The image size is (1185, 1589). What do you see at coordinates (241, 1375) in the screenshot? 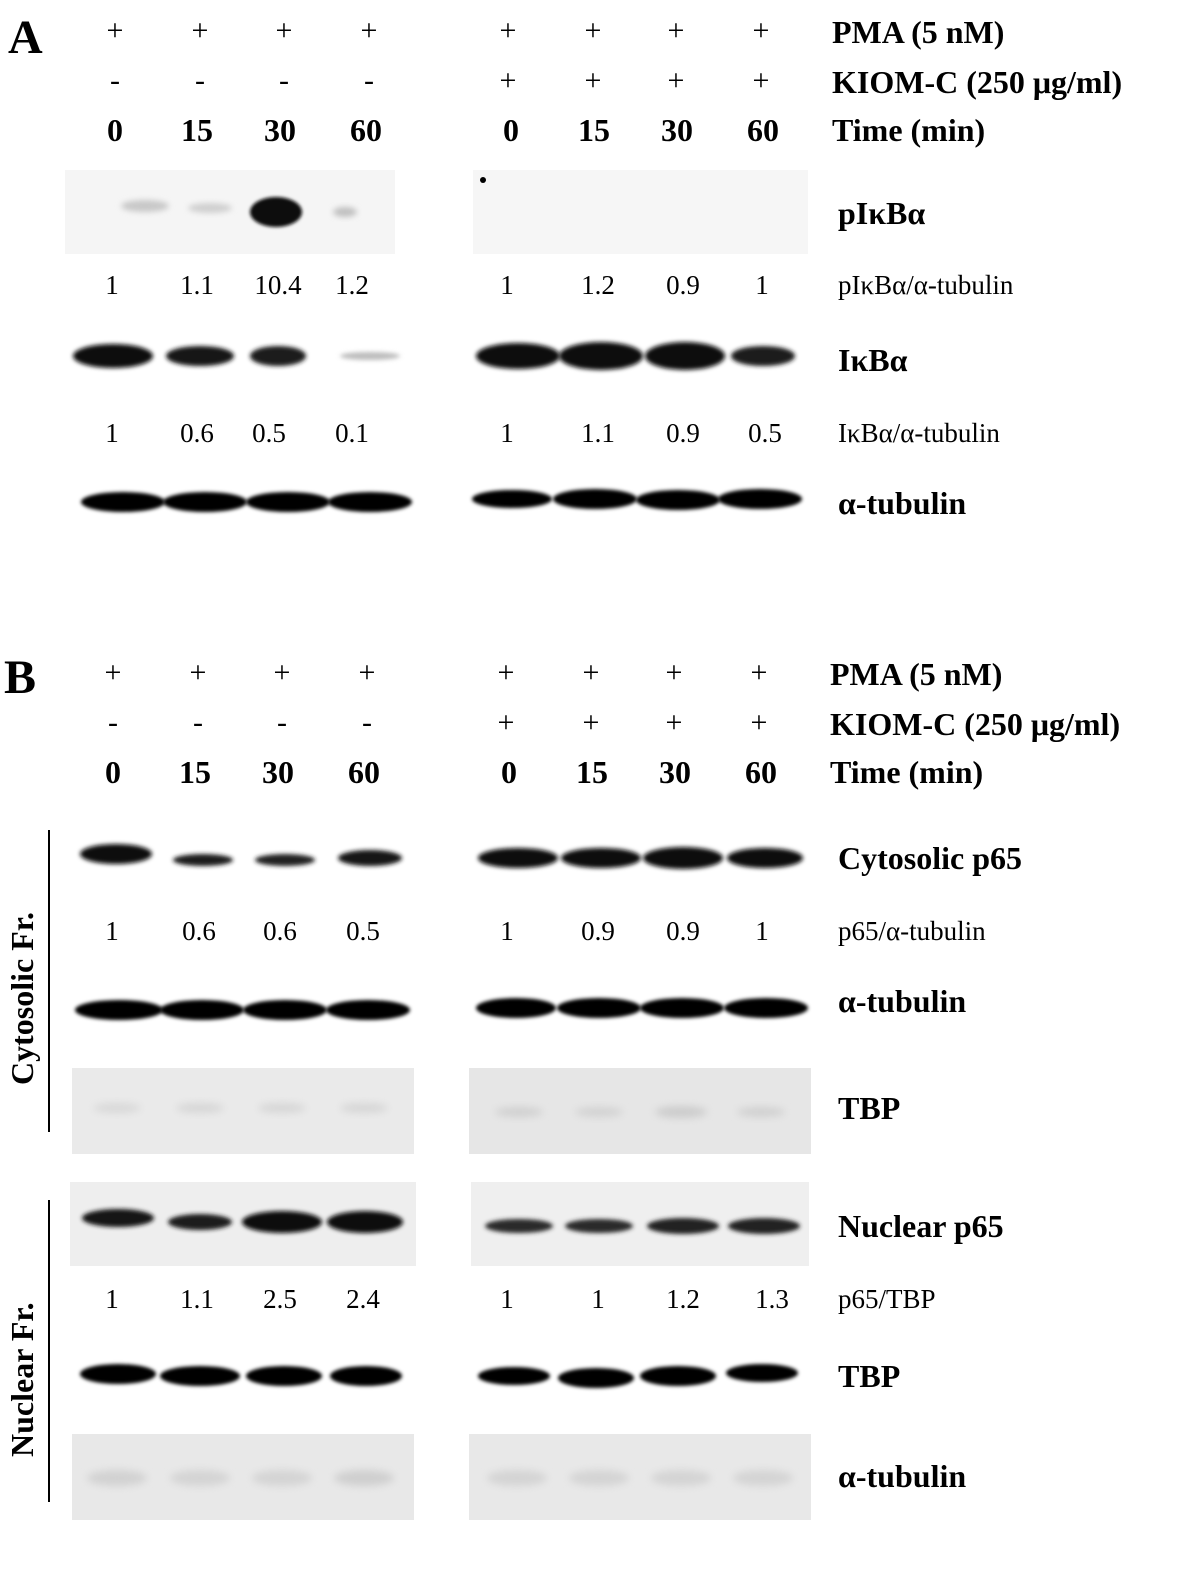
I see `blot-nuc-tbp-left` at bounding box center [241, 1375].